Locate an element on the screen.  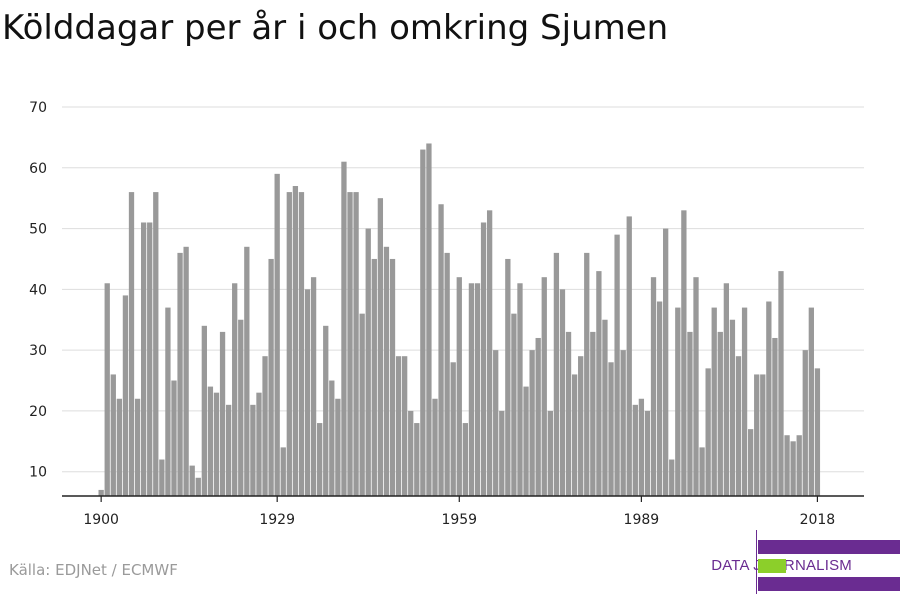
bar-1918 is located at coordinates (210, 441).